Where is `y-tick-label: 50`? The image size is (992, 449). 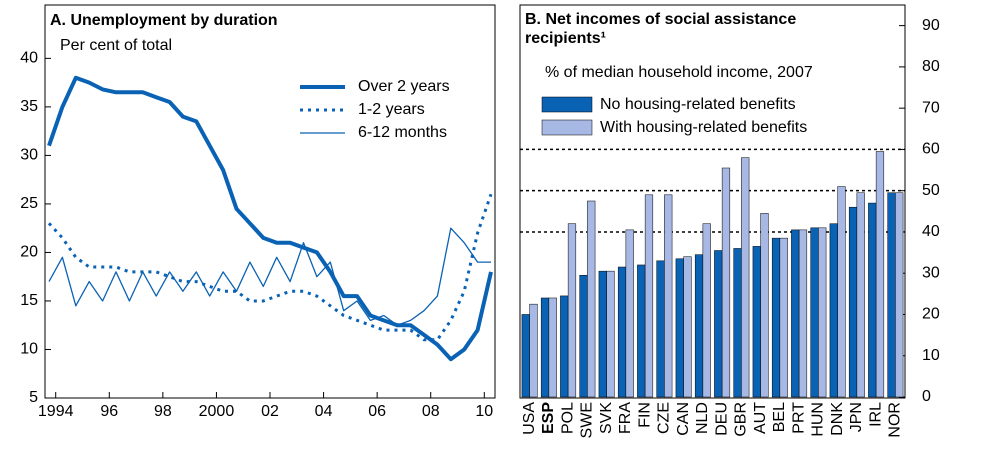 y-tick-label: 50 is located at coordinates (931, 190).